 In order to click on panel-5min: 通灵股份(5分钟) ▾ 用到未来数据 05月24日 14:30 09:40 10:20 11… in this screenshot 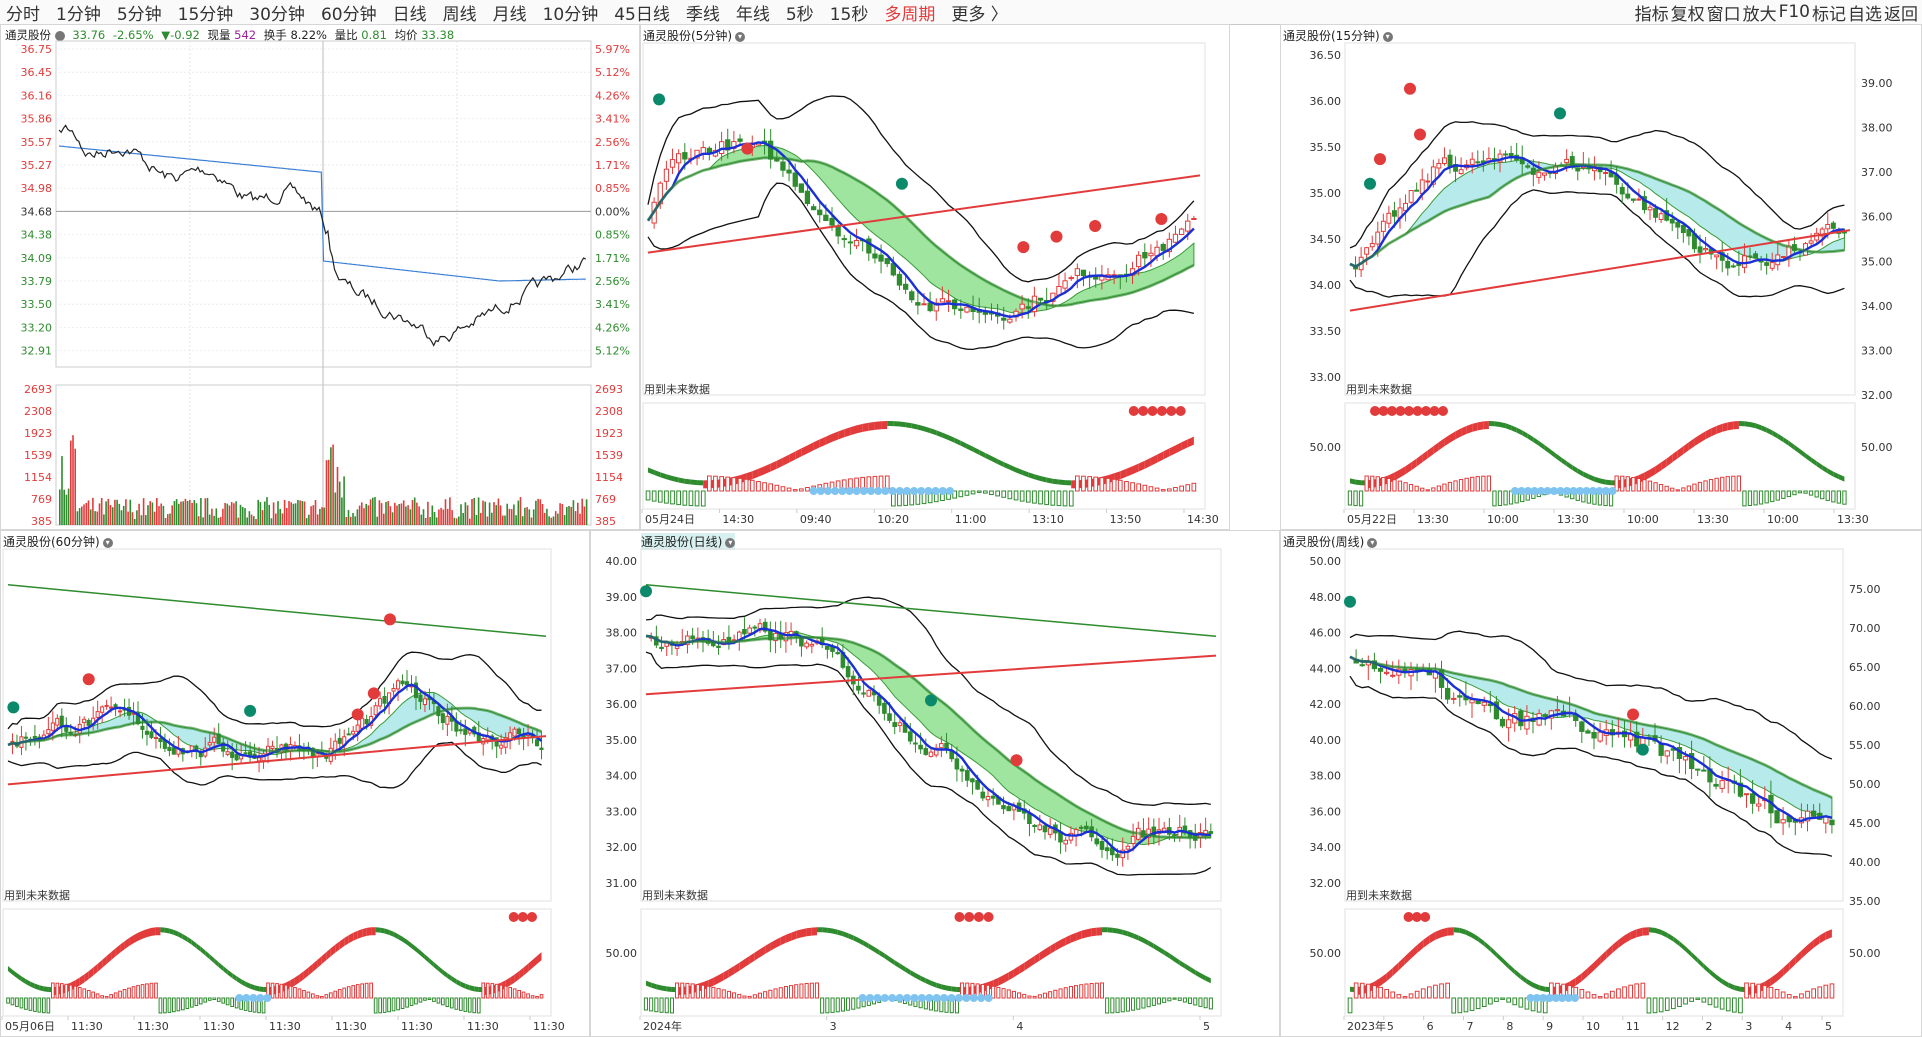, I will do `click(935, 277)`.